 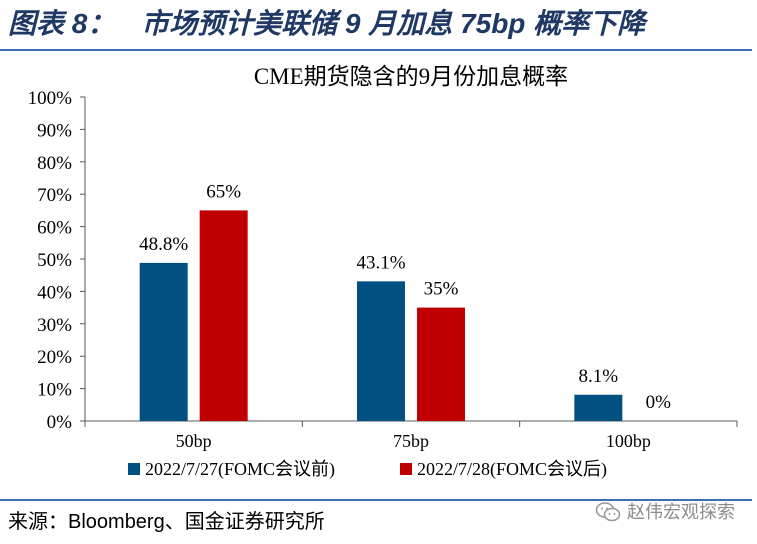 I want to click on wechat-icon, so click(x=608, y=512).